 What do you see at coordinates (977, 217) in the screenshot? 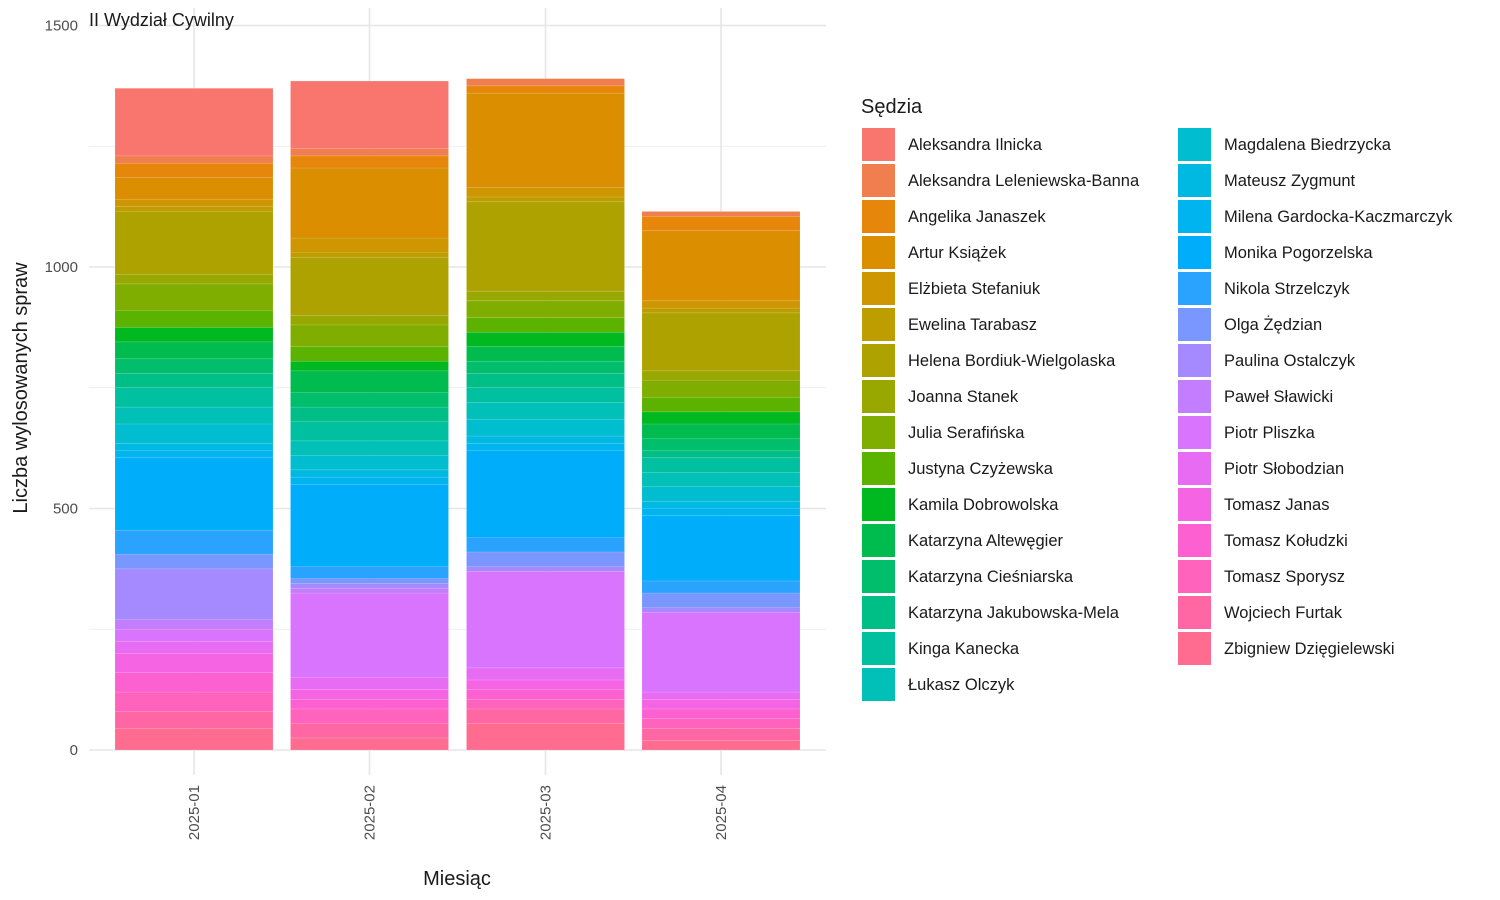
I see `legend-label: Angelika Janaszek` at bounding box center [977, 217].